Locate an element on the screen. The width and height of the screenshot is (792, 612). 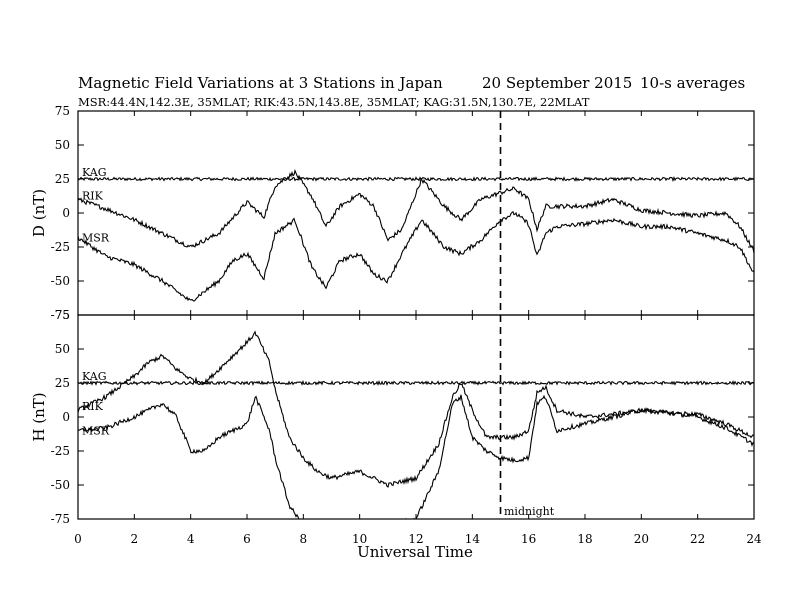
x-tick-label: 2 is located at coordinates (135, 539).